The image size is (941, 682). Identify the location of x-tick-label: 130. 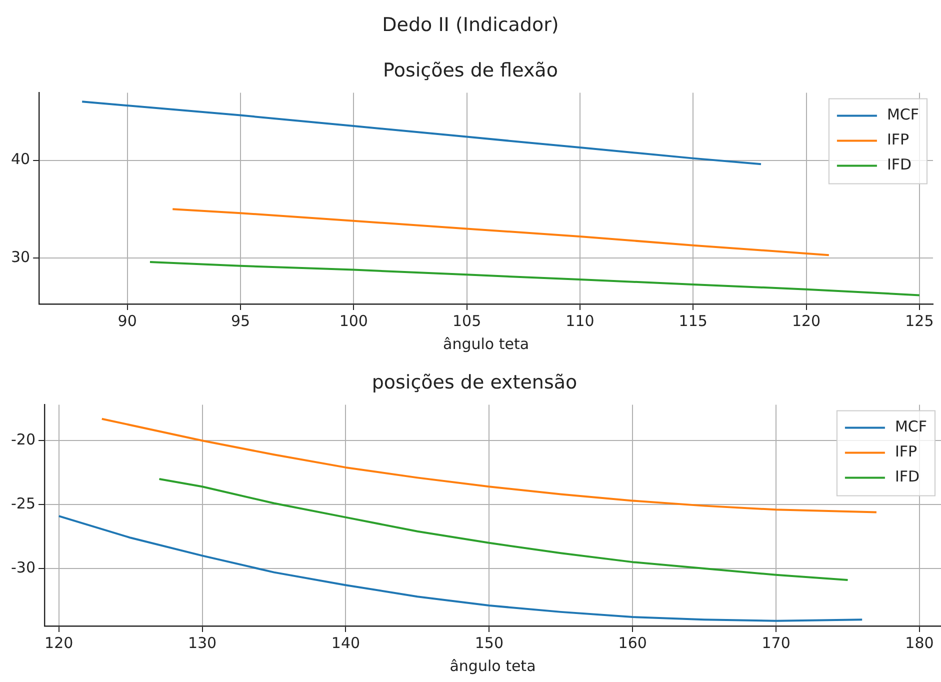
(202, 643).